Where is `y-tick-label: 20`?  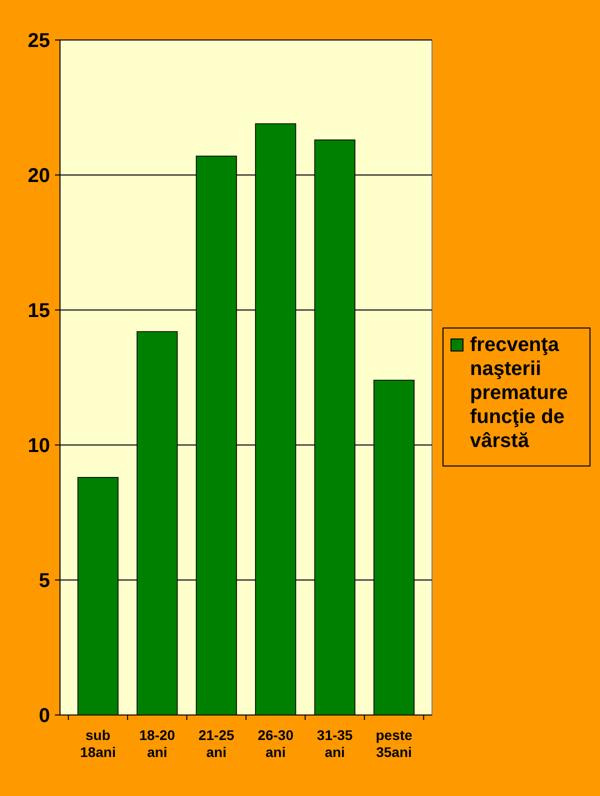 y-tick-label: 20 is located at coordinates (39, 176).